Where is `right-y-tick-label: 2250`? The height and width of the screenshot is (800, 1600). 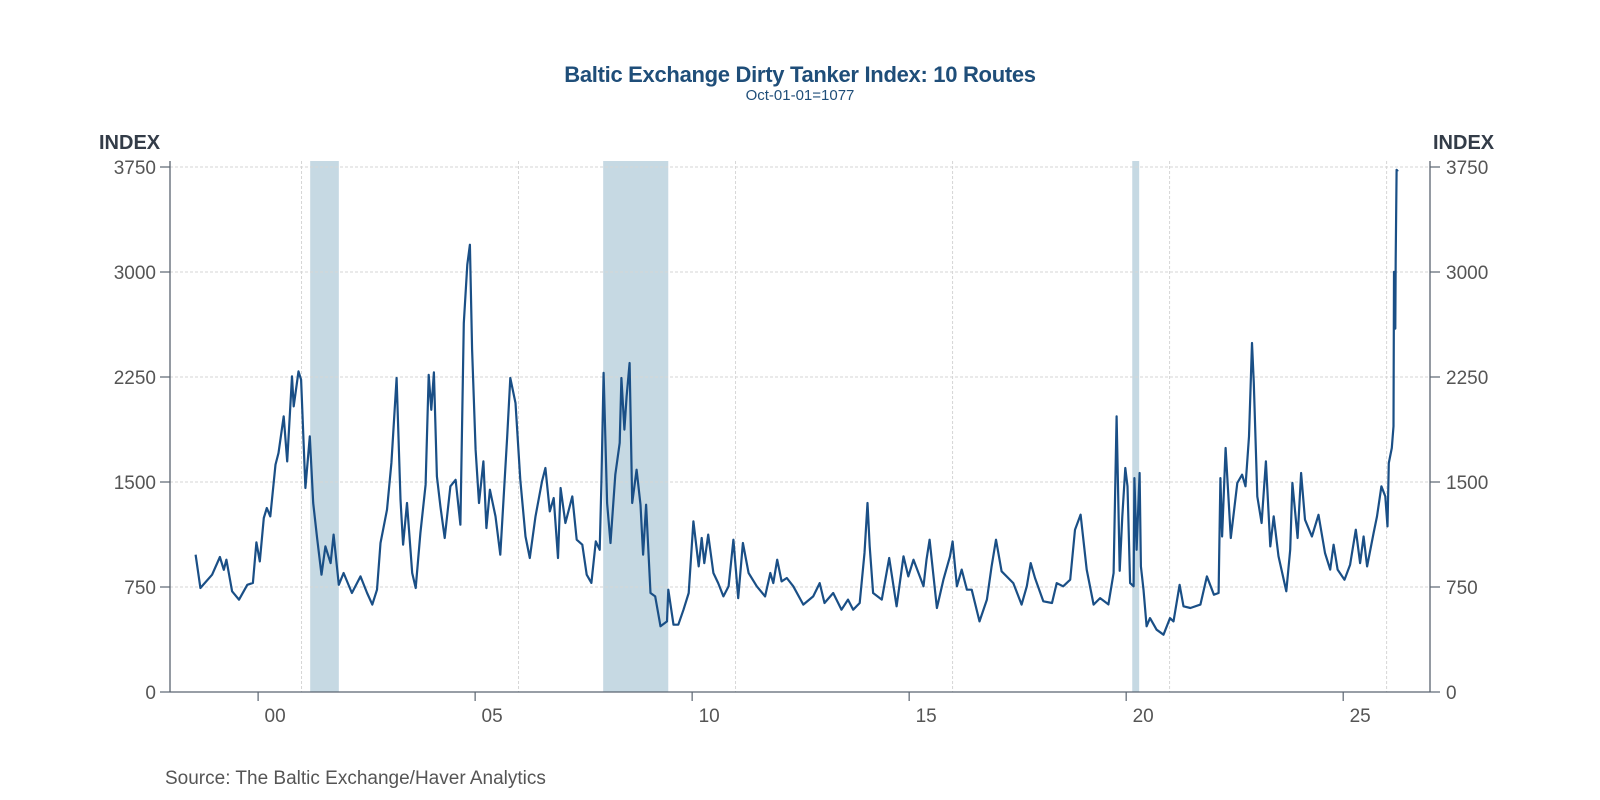 right-y-tick-label: 2250 is located at coordinates (1467, 378).